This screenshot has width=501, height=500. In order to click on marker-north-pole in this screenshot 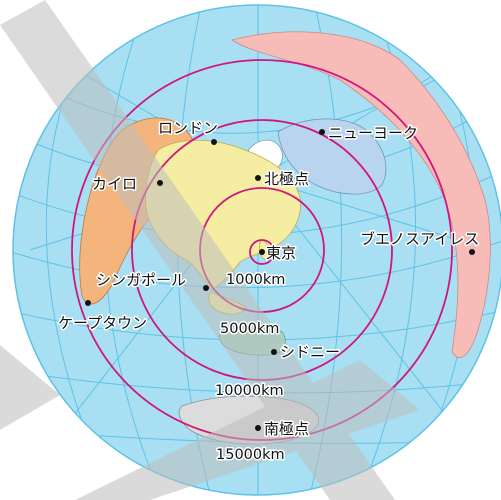, I will do `click(258, 178)`.